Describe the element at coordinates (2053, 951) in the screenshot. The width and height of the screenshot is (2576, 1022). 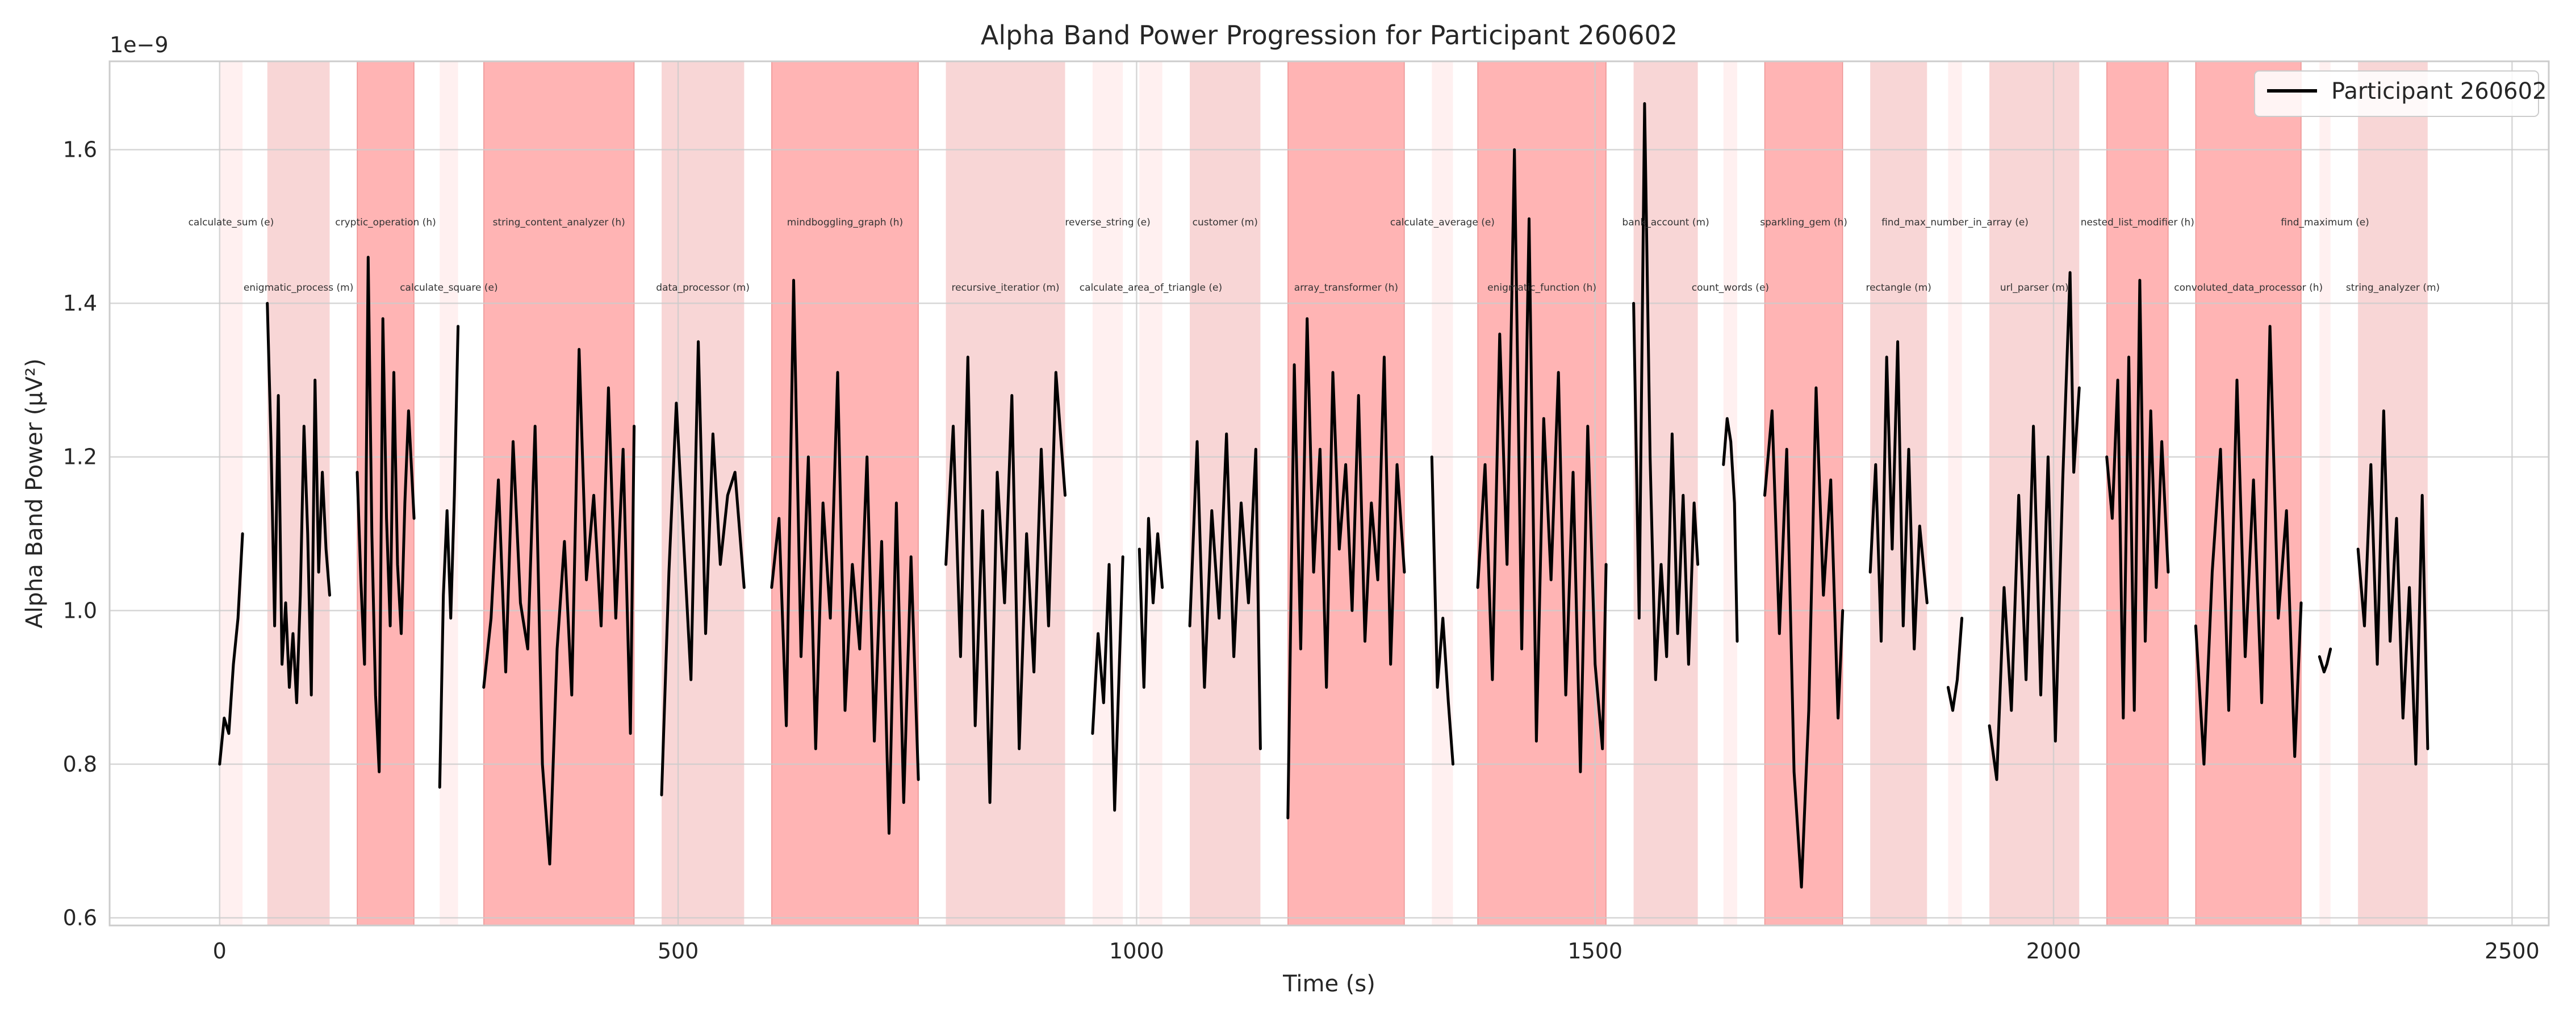
I see `x-tick-label-4: 2000` at that location.